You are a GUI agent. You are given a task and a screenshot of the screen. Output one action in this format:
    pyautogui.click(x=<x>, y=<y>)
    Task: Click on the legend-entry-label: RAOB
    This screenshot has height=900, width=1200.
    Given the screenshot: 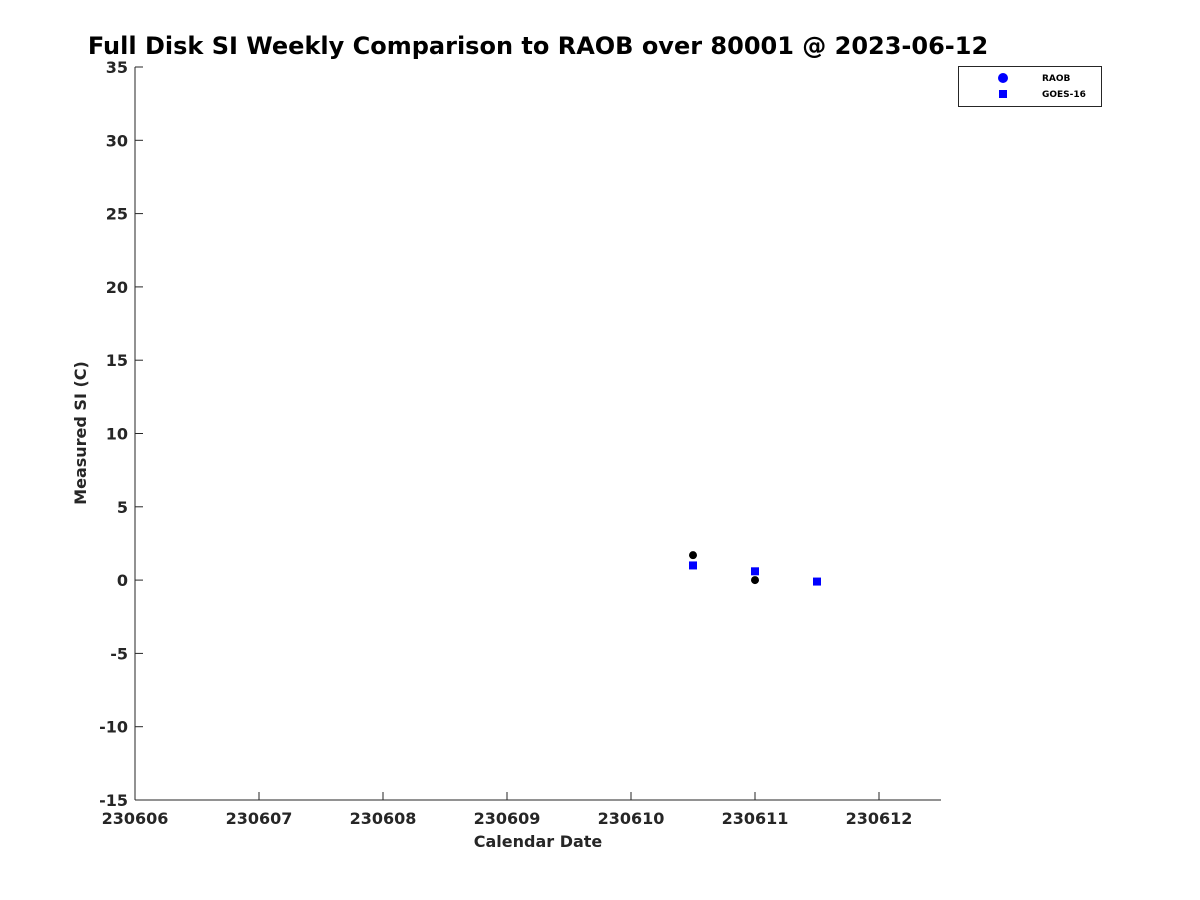 What is the action you would take?
    pyautogui.click(x=1056, y=79)
    